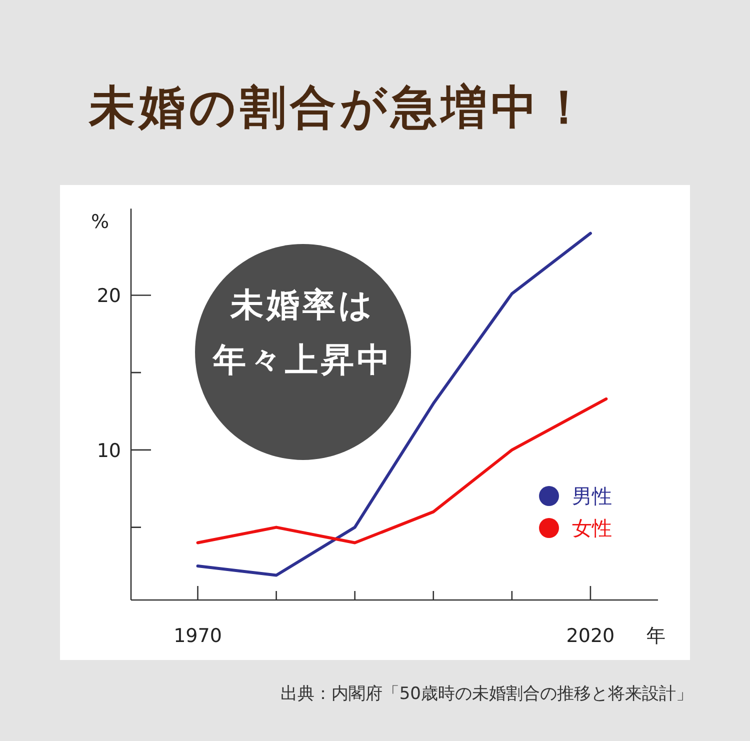 This screenshot has height=741, width=750. I want to click on x-tick-label: 1970, so click(198, 636).